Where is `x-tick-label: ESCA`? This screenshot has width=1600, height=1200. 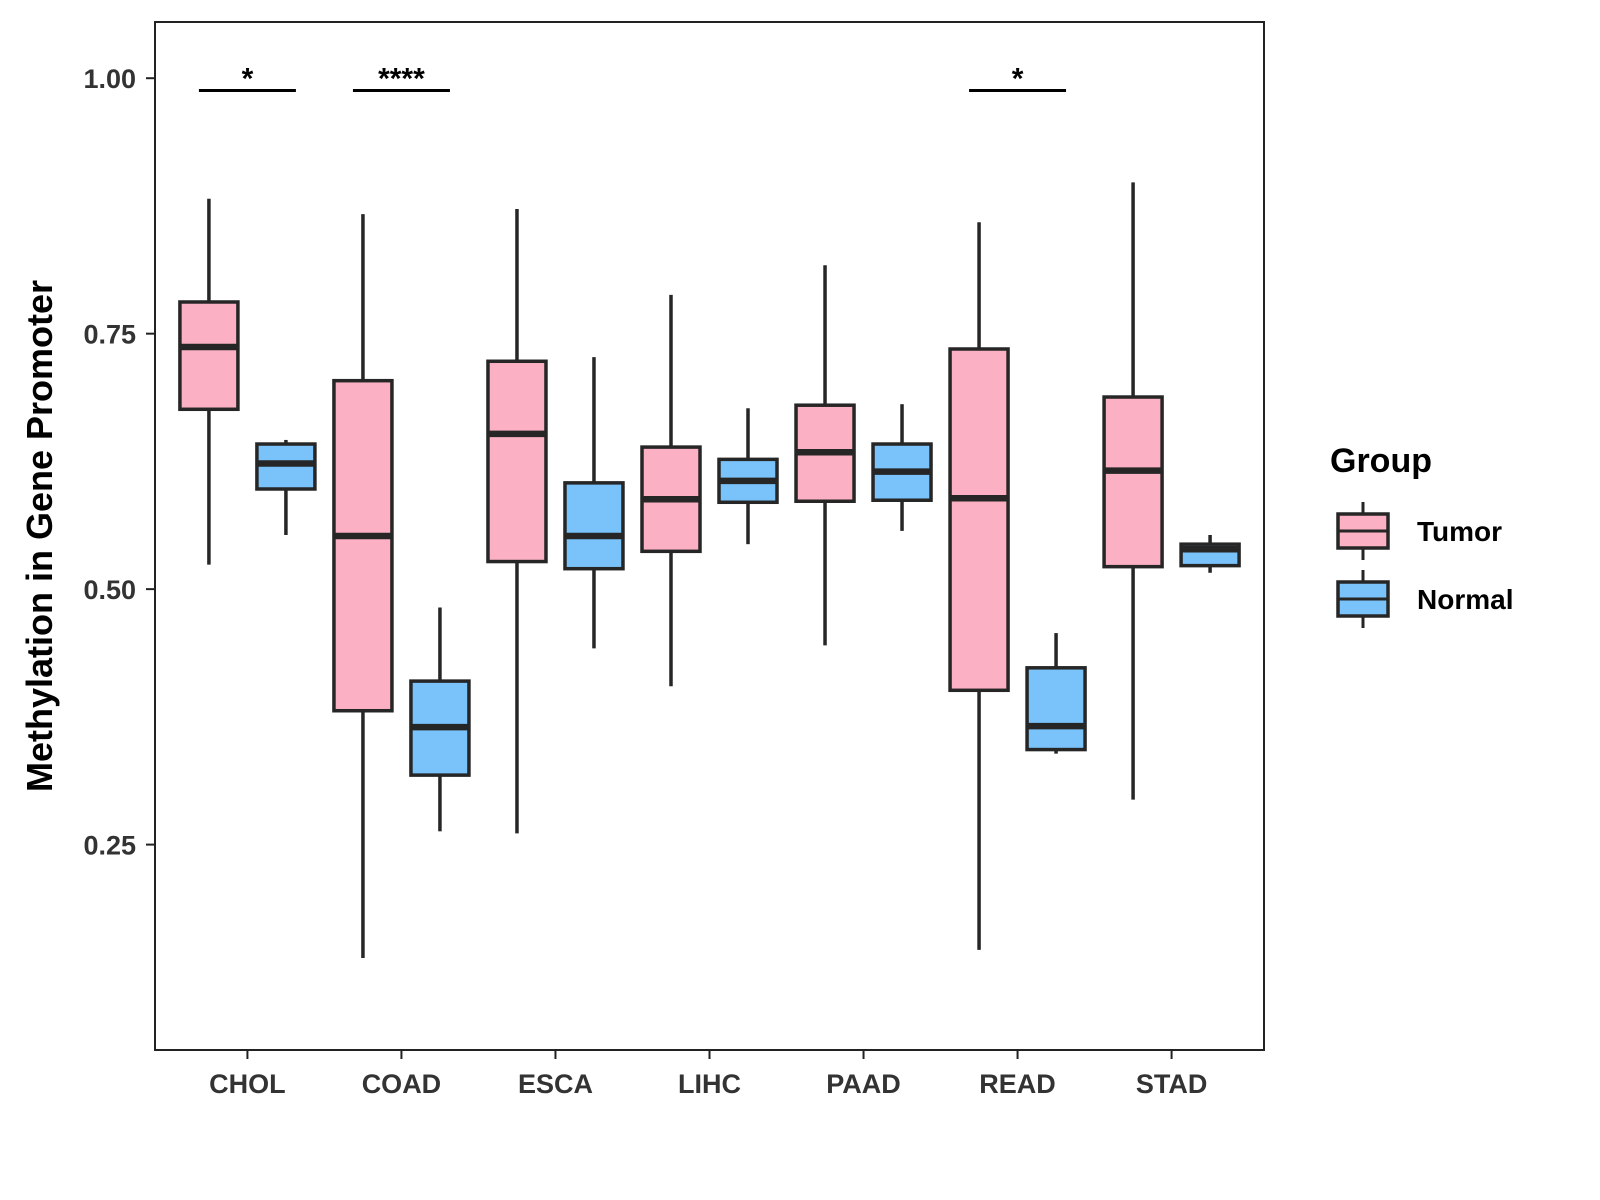
x-tick-label: ESCA is located at coordinates (555, 1084).